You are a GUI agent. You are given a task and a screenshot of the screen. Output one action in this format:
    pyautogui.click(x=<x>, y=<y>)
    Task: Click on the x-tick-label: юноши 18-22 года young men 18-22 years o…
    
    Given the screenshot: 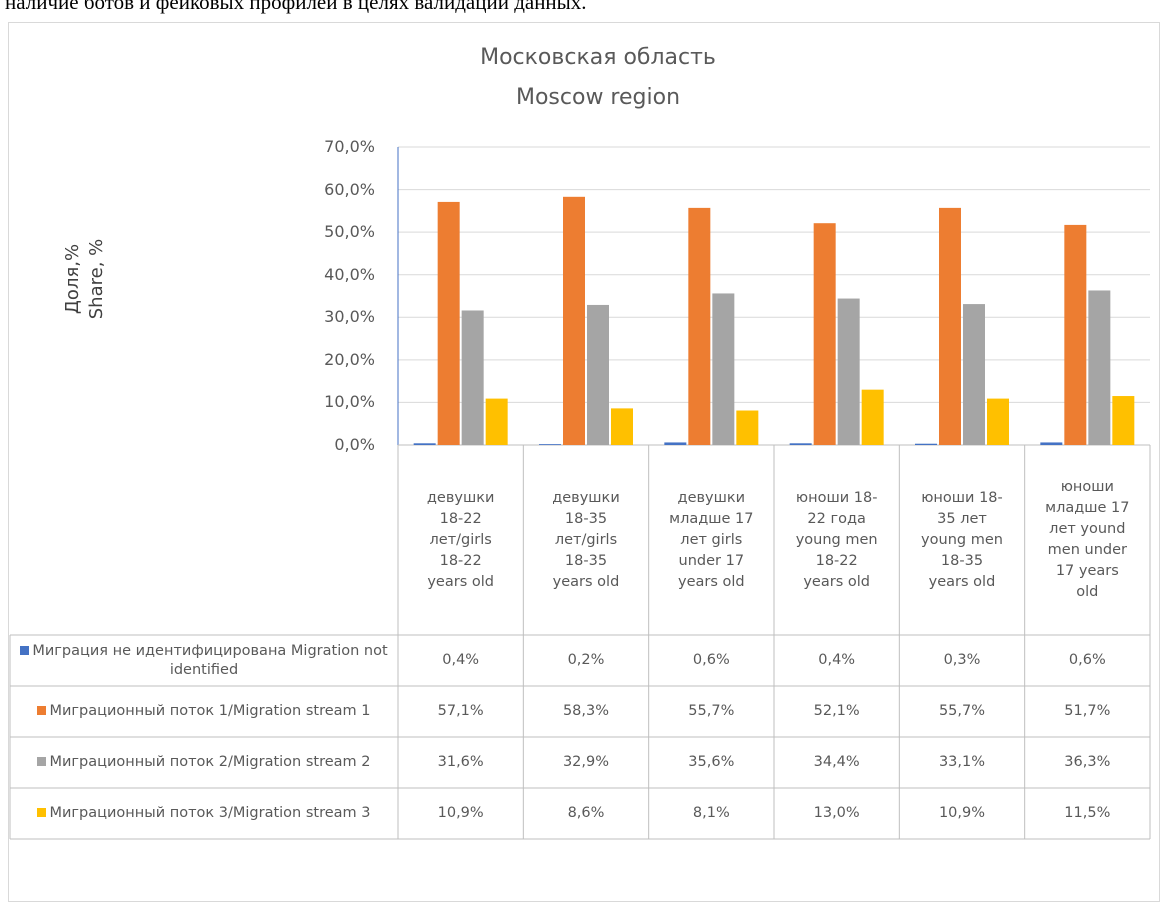 What is the action you would take?
    pyautogui.click(x=836, y=539)
    